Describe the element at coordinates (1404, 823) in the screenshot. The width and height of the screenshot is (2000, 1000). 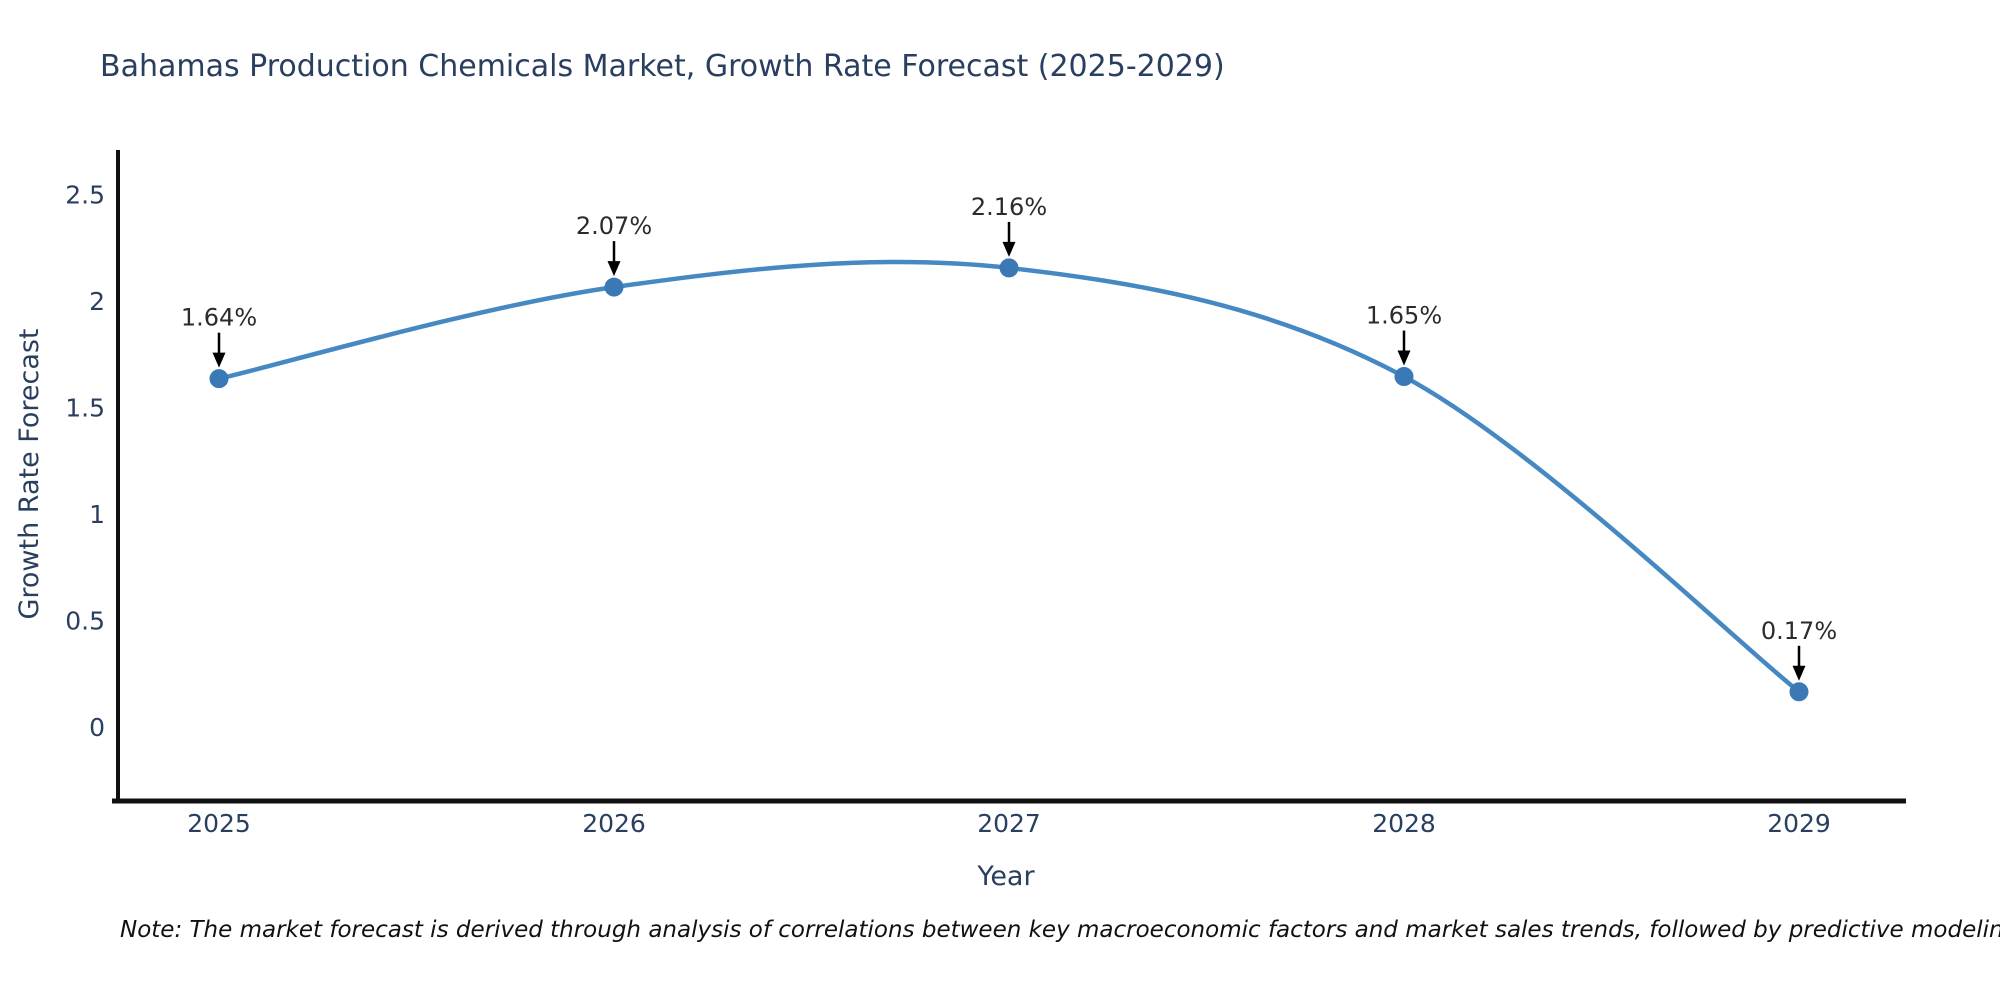
I see `x-tick-label: 2028` at that location.